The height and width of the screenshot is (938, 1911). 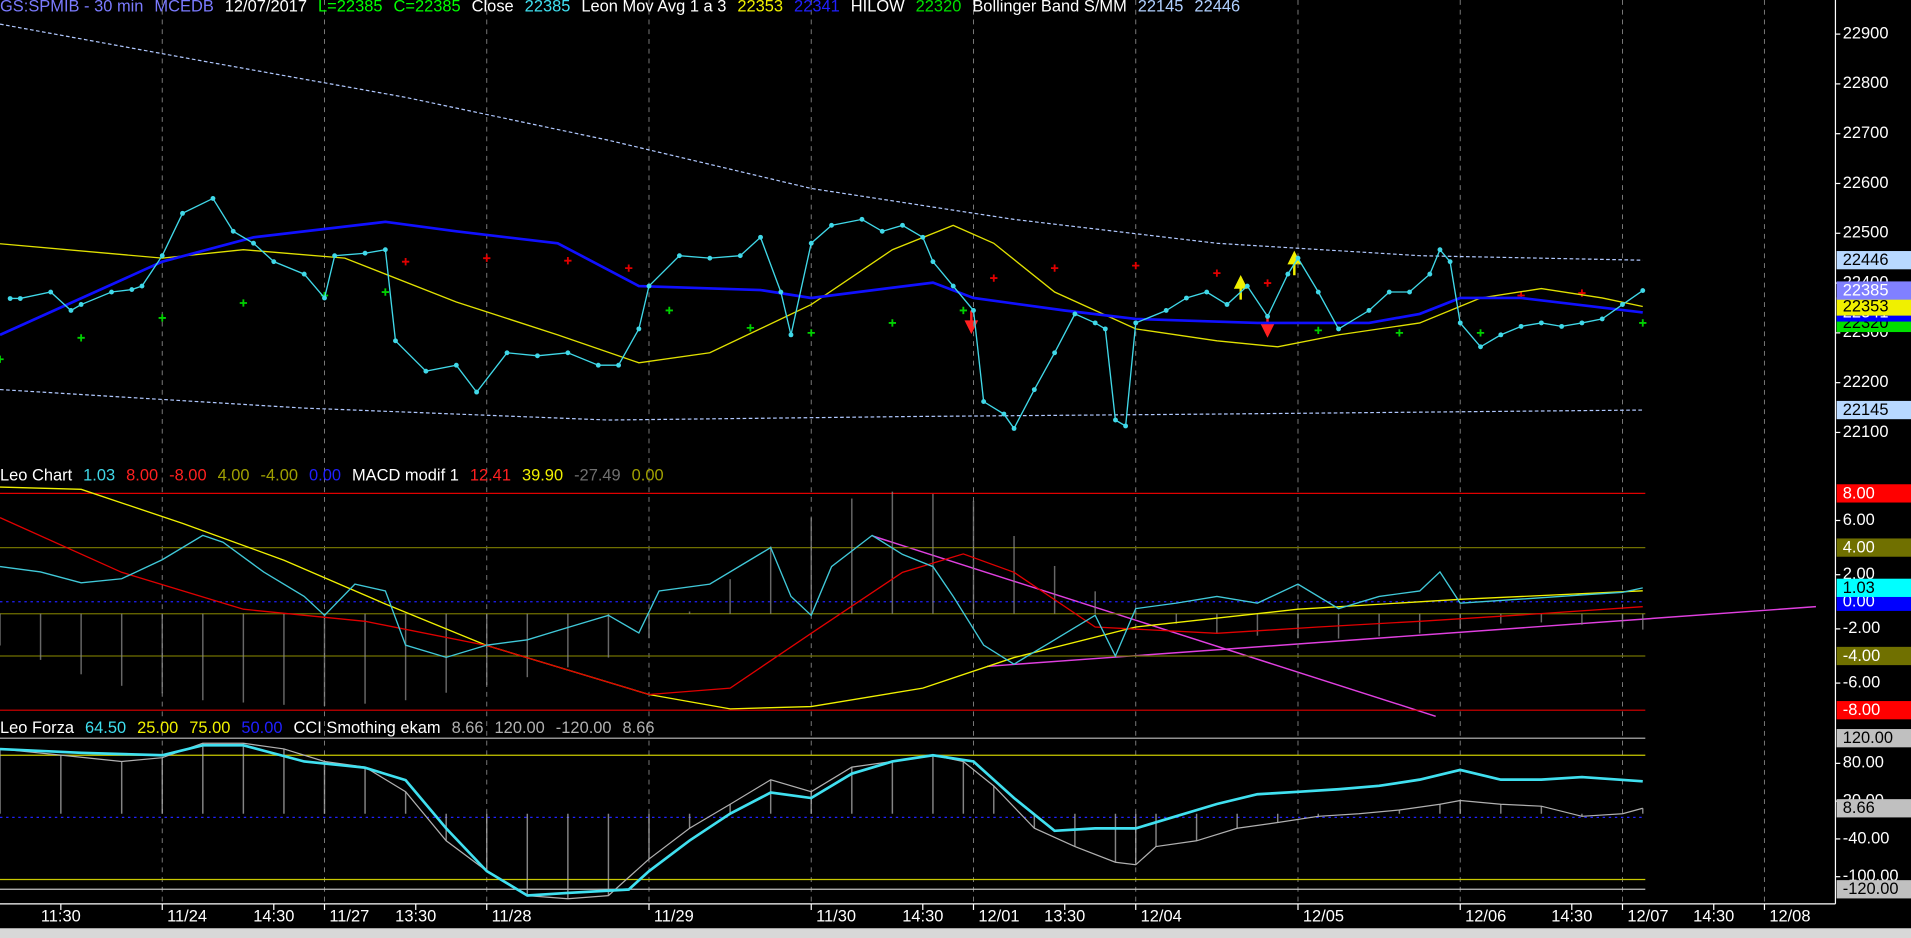 I want to click on legend-entry: 0.00, so click(x=325, y=476).